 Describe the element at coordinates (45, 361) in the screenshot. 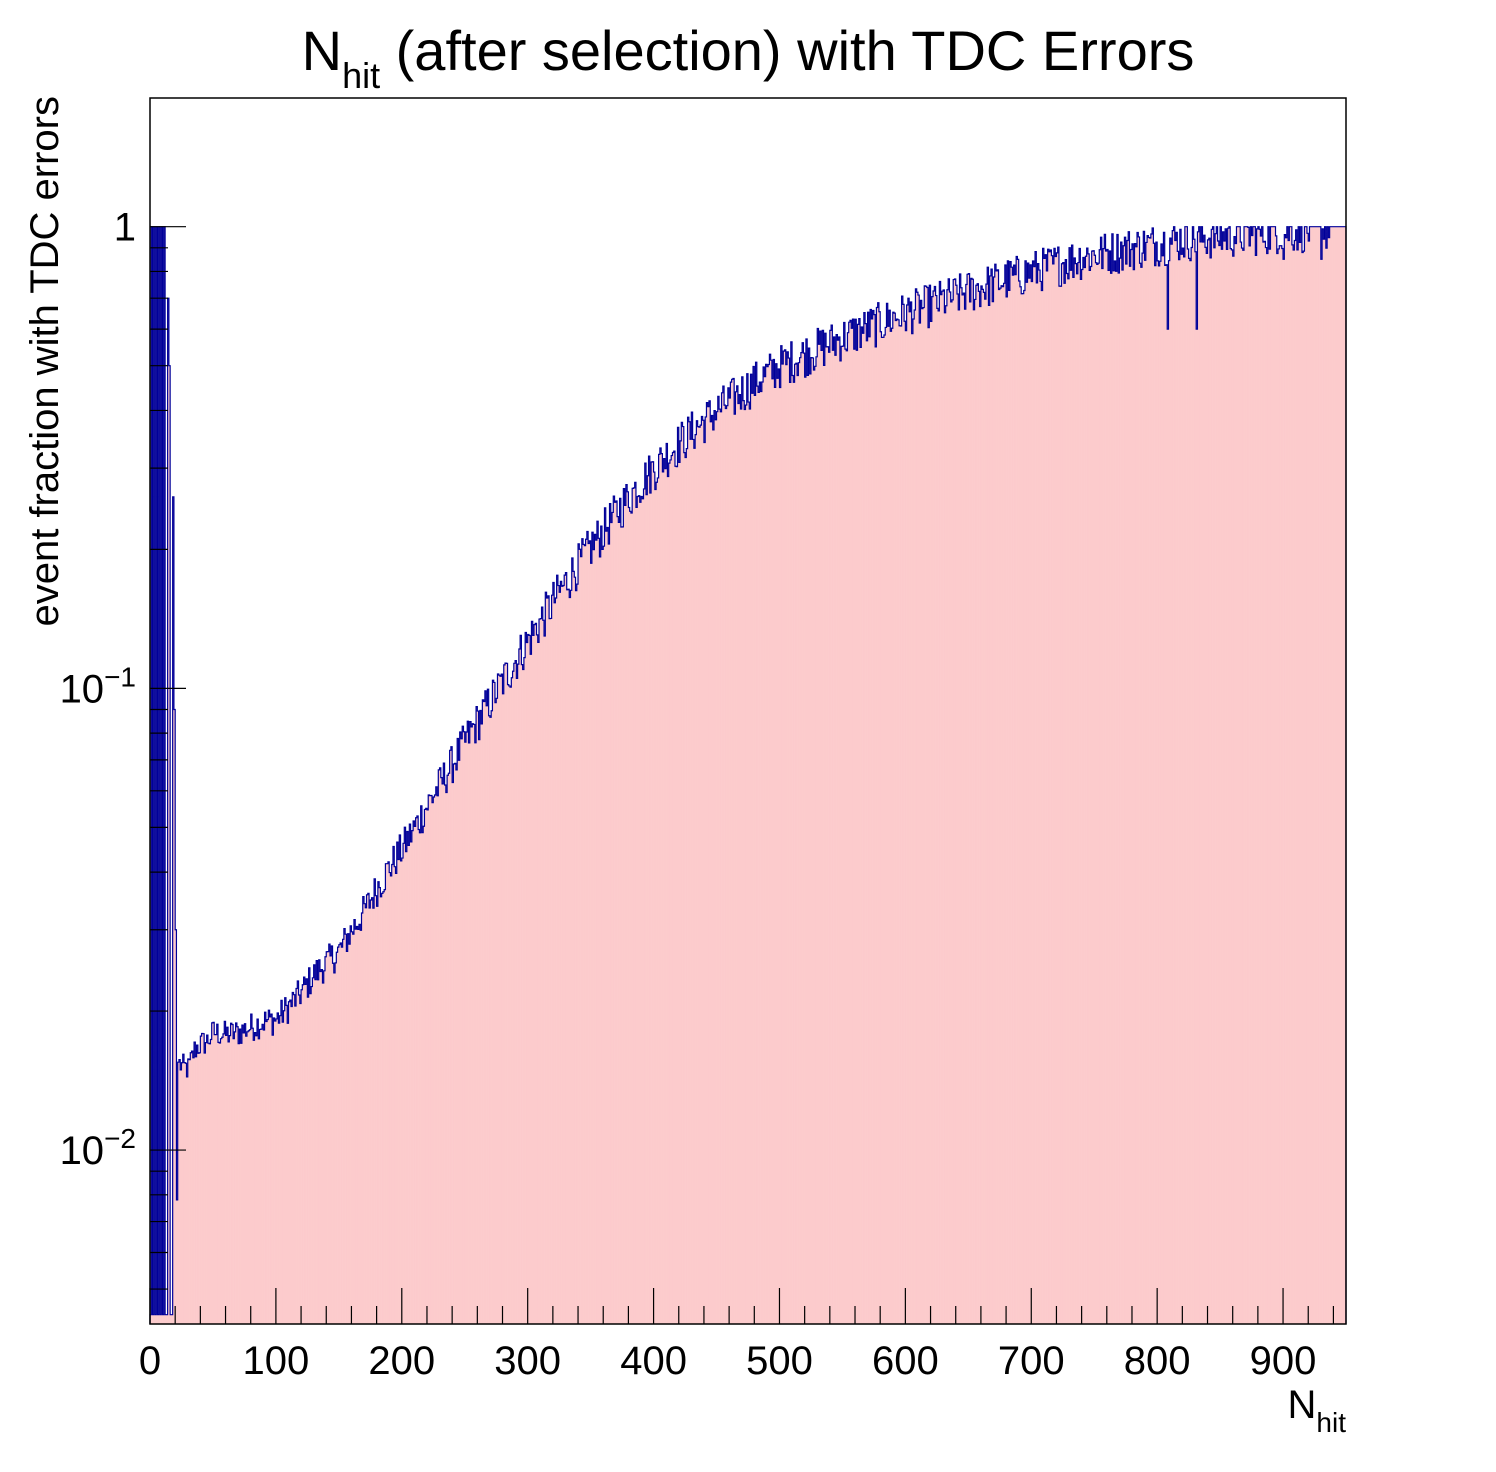

I see `y-axis-title: event fraction with TDC errors` at that location.